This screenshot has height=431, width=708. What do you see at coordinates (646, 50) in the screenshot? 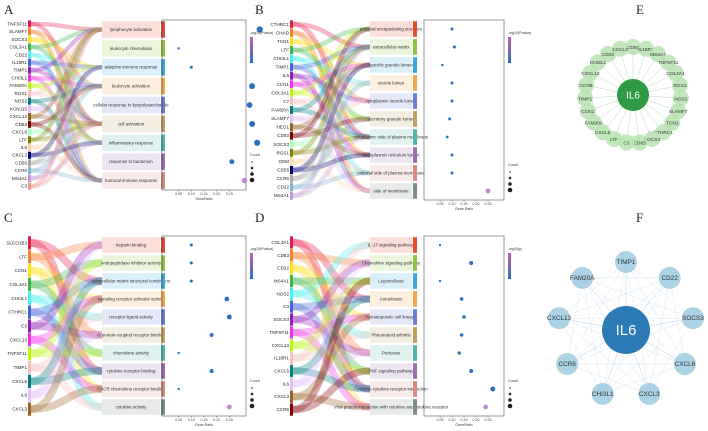
I see `node-label: IL18R1` at bounding box center [646, 50].